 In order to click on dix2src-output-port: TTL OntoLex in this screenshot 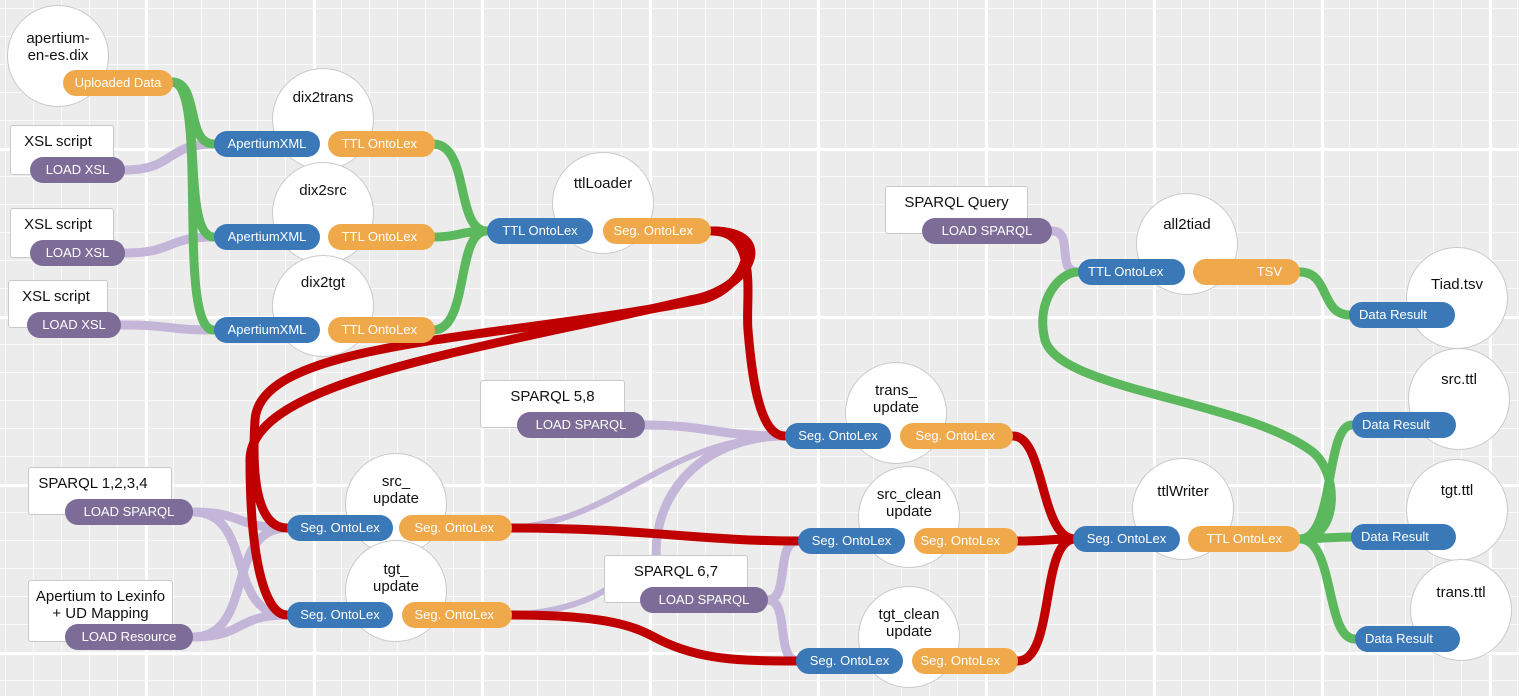, I will do `click(381, 237)`.